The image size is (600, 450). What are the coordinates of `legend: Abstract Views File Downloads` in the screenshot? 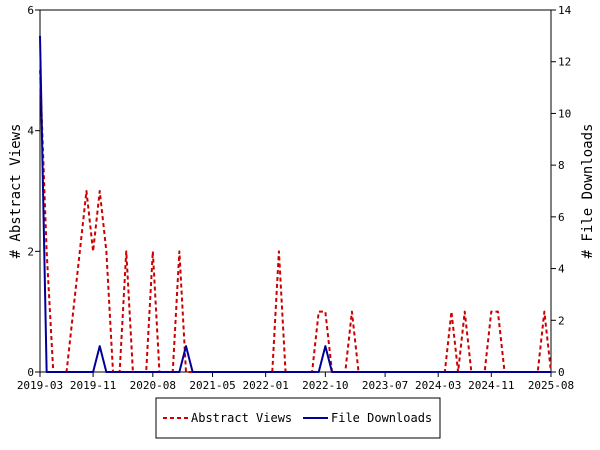 It's located at (298, 418).